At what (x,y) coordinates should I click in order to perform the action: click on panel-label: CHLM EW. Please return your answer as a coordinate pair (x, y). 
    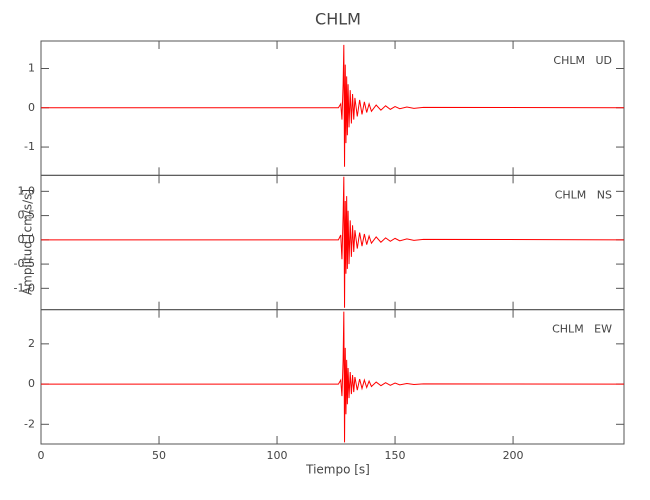
    Looking at the image, I should click on (582, 329).